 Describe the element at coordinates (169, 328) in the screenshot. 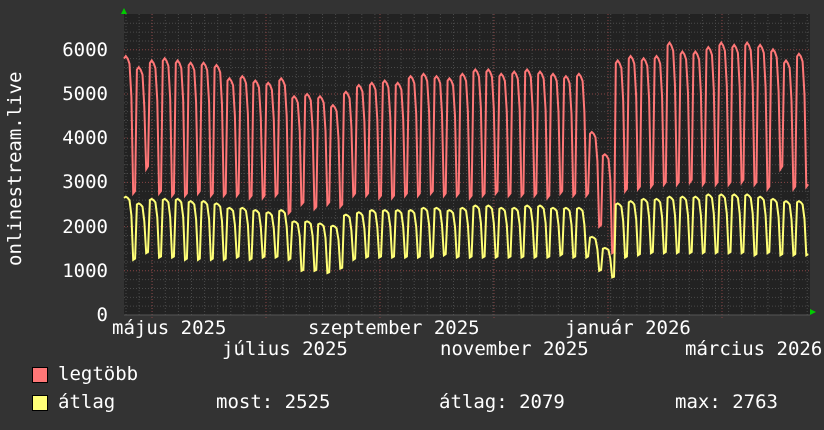

I see `x-tick-label: május 2025` at that location.